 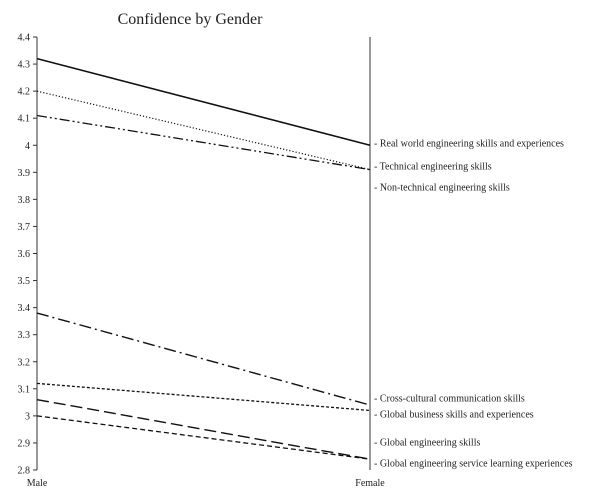 What do you see at coordinates (24, 200) in the screenshot?
I see `y-tick-label: 3.8` at bounding box center [24, 200].